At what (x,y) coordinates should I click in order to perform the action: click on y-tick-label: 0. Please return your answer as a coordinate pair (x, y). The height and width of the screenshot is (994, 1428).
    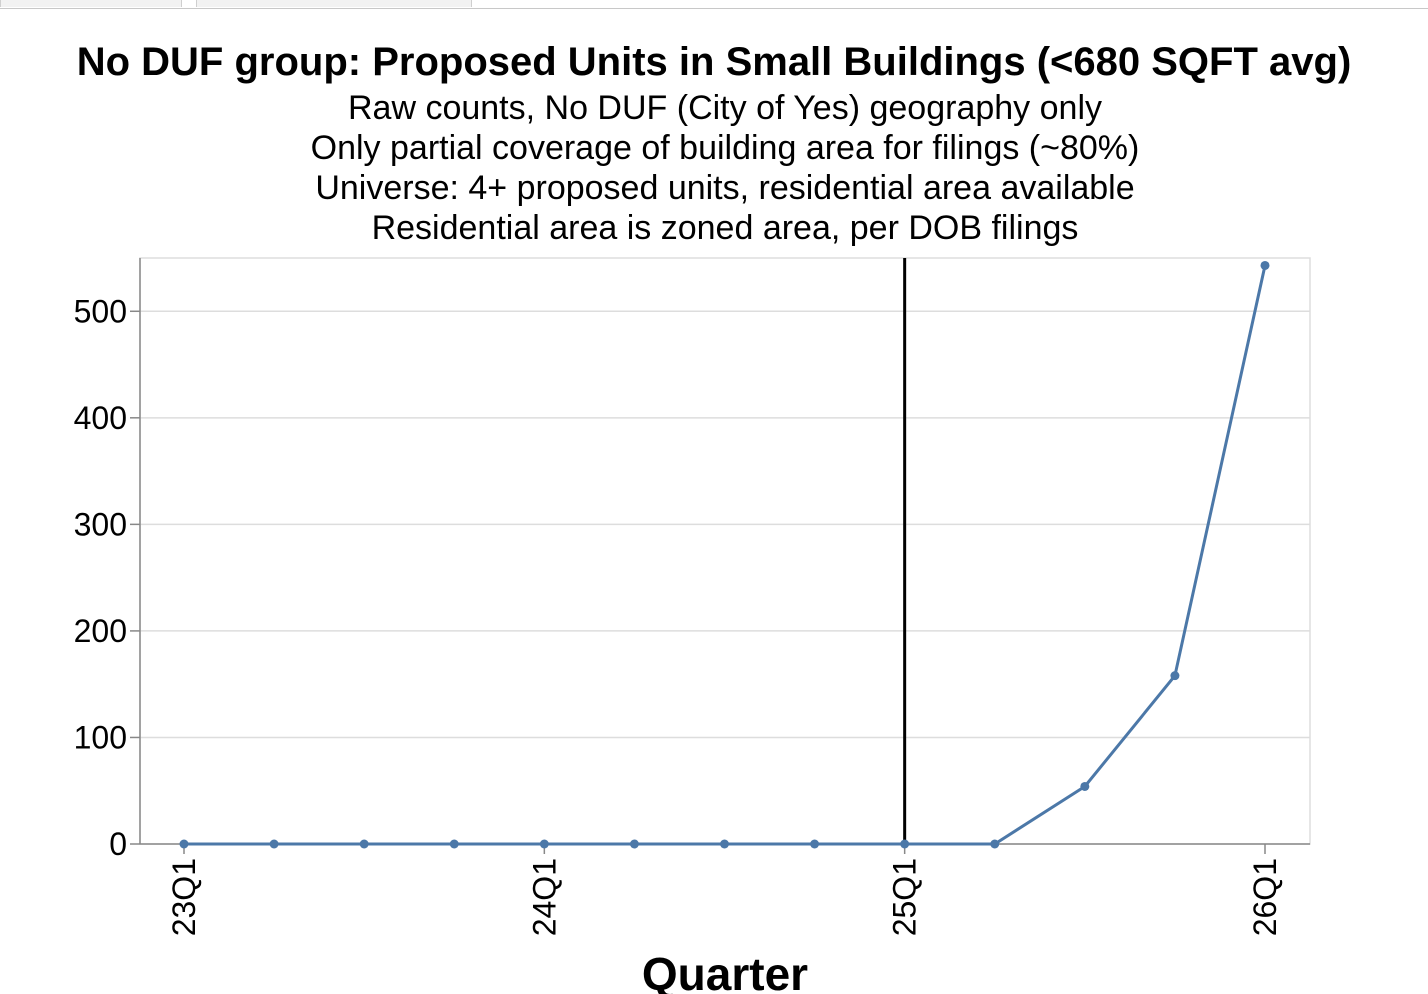
    Looking at the image, I should click on (118, 844).